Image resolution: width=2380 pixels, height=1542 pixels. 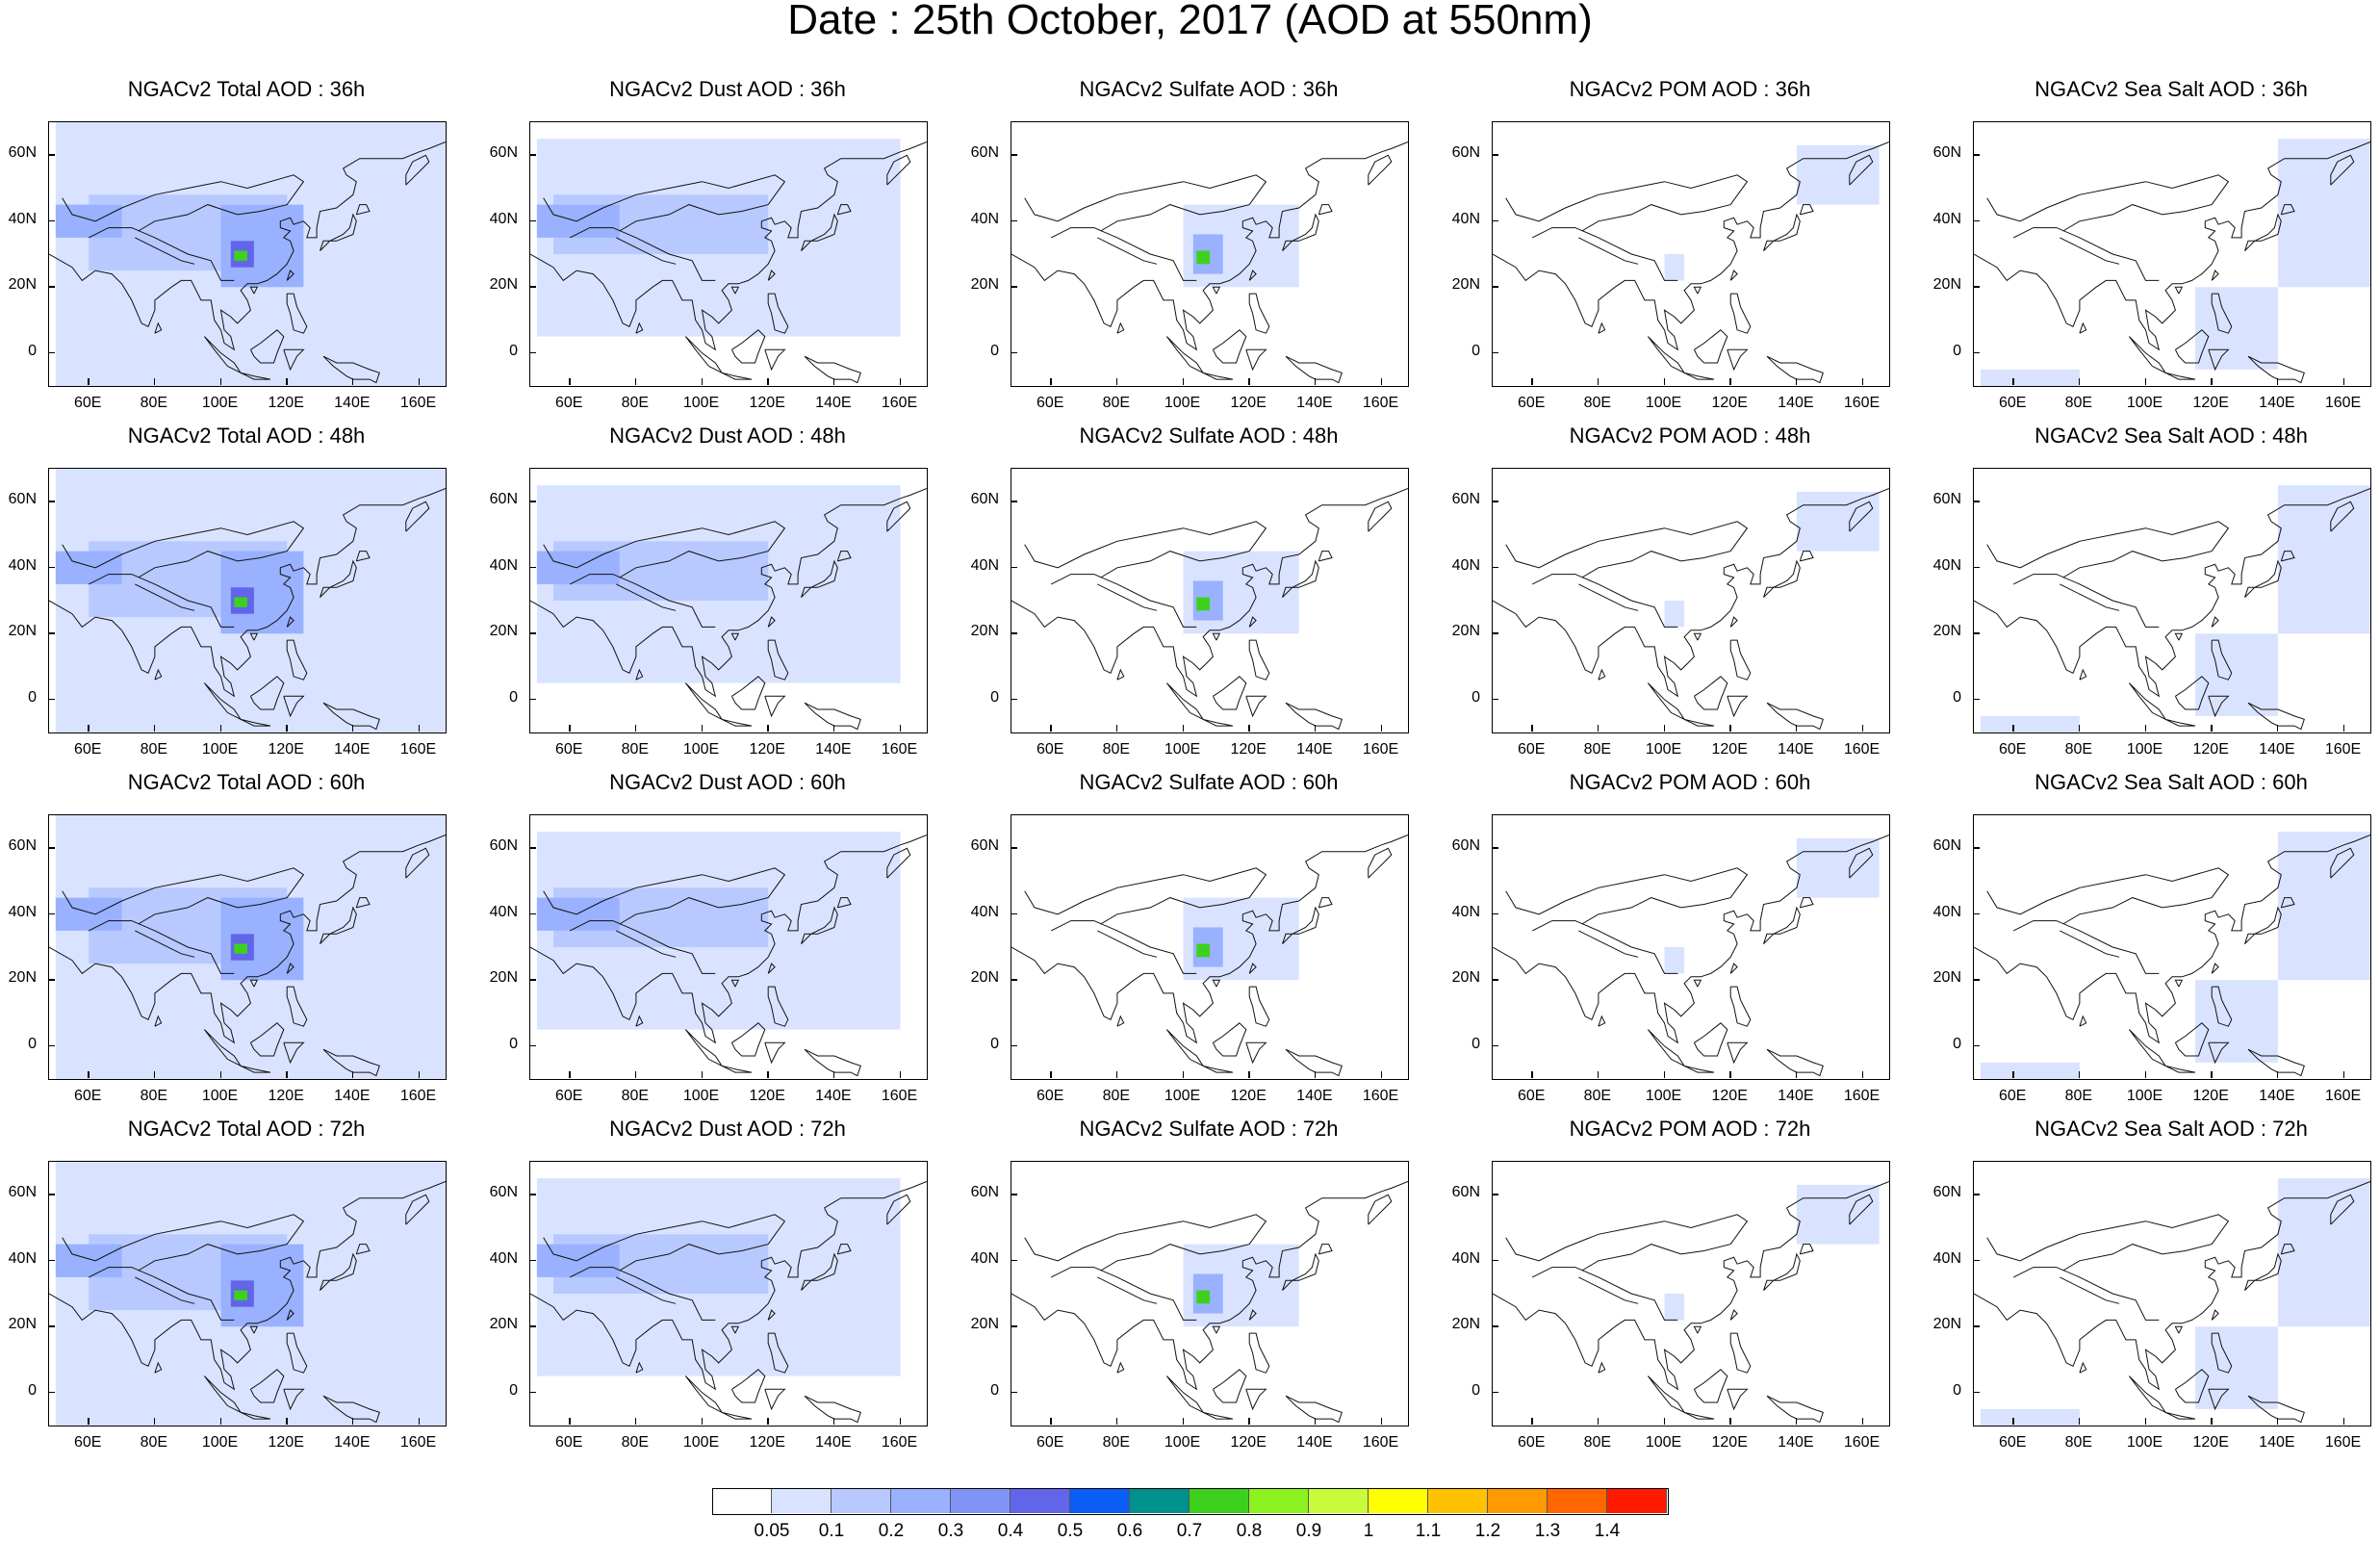 I want to click on colorbar-label: 1.4, so click(x=1608, y=1531).